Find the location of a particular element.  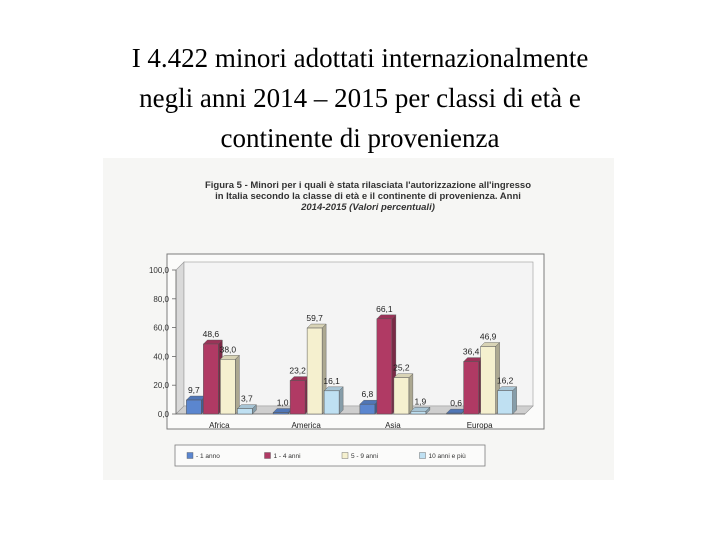

y-tick-label: 20,0 is located at coordinates (161, 385).